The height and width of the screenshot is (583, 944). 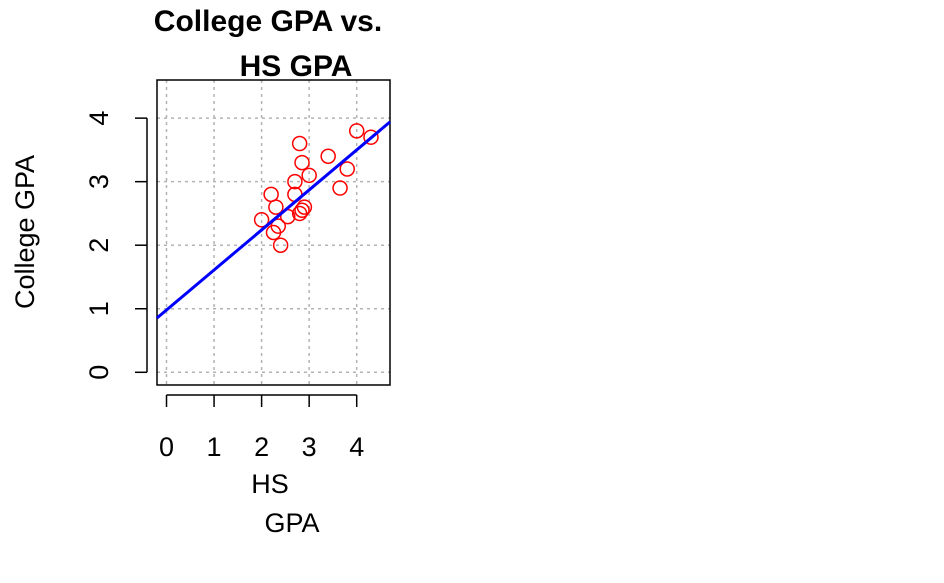 I want to click on x-axis-label-line1: HS, so click(x=270, y=484).